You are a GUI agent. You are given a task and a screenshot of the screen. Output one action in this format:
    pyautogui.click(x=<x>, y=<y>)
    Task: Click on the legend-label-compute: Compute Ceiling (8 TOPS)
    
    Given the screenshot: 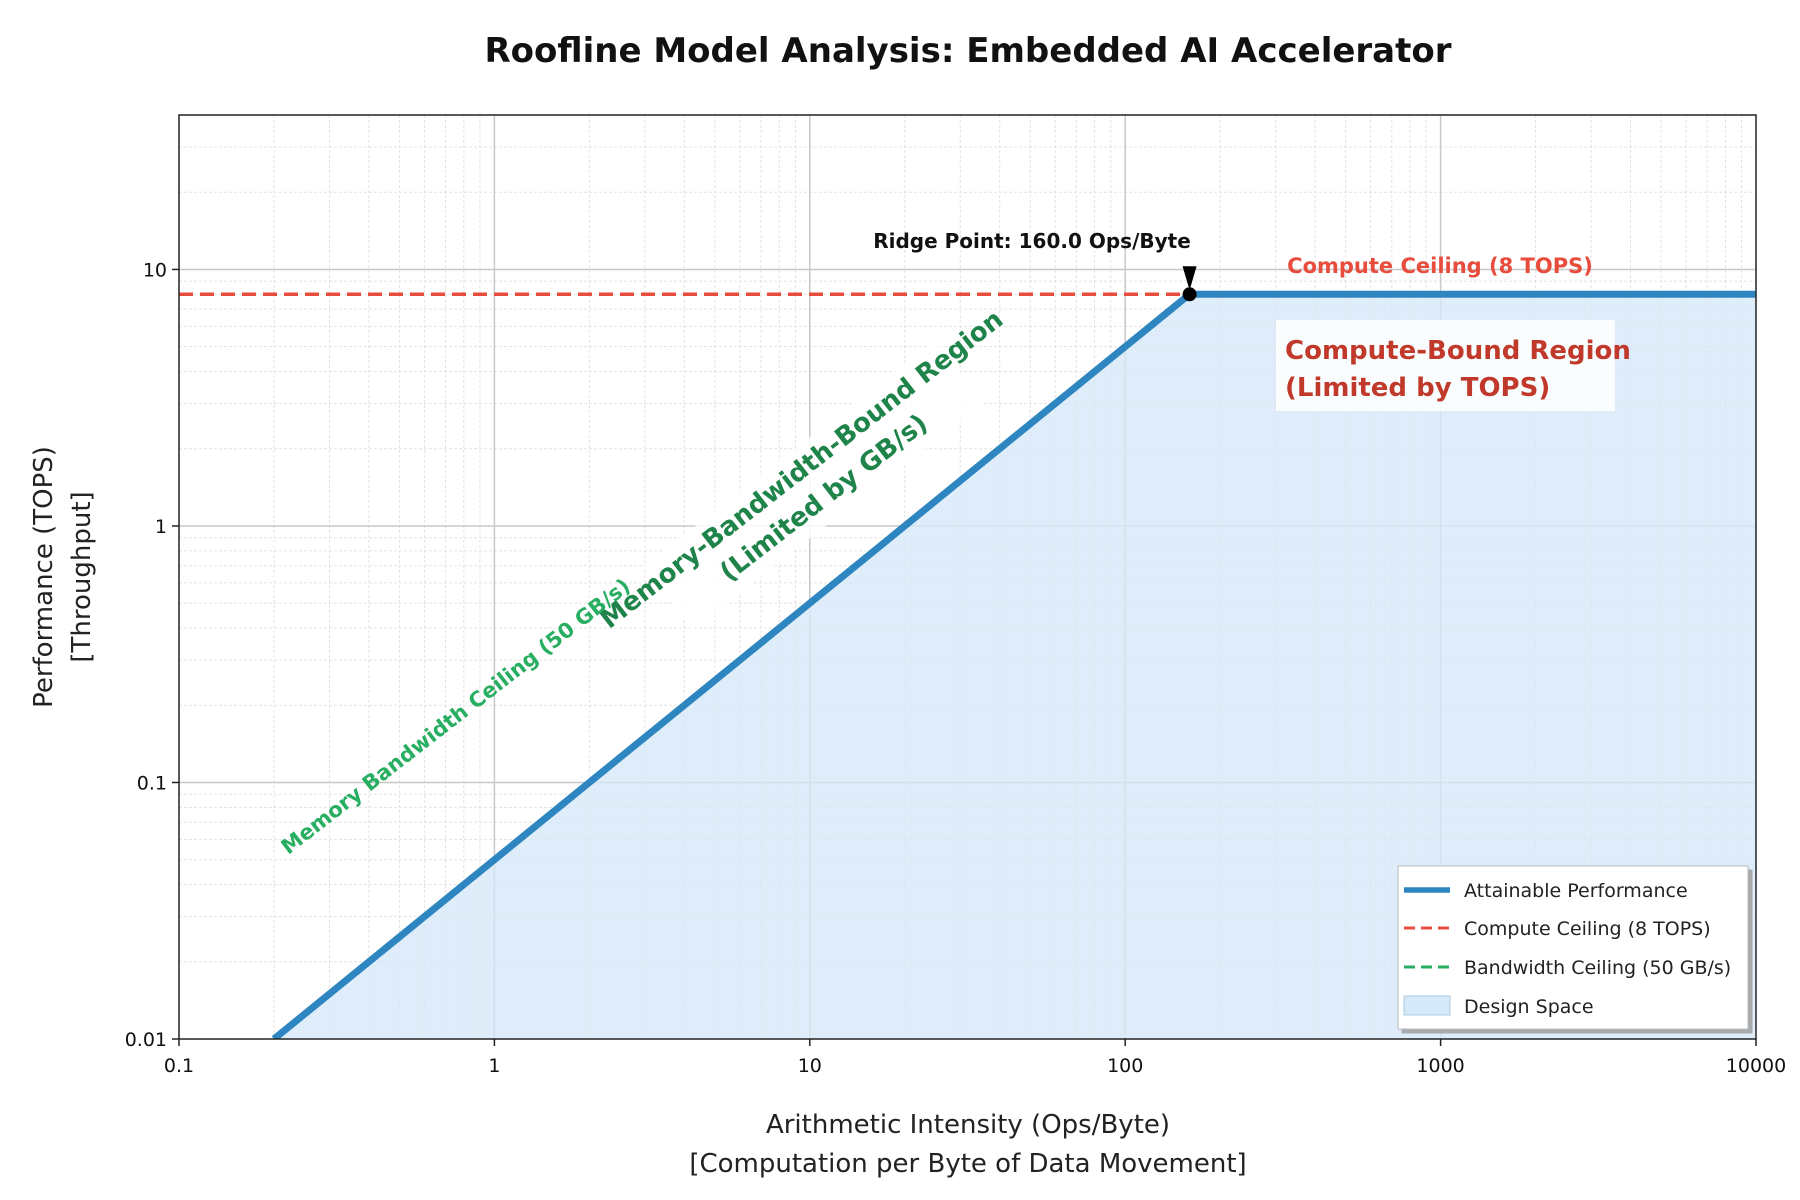 What is the action you would take?
    pyautogui.click(x=1587, y=929)
    